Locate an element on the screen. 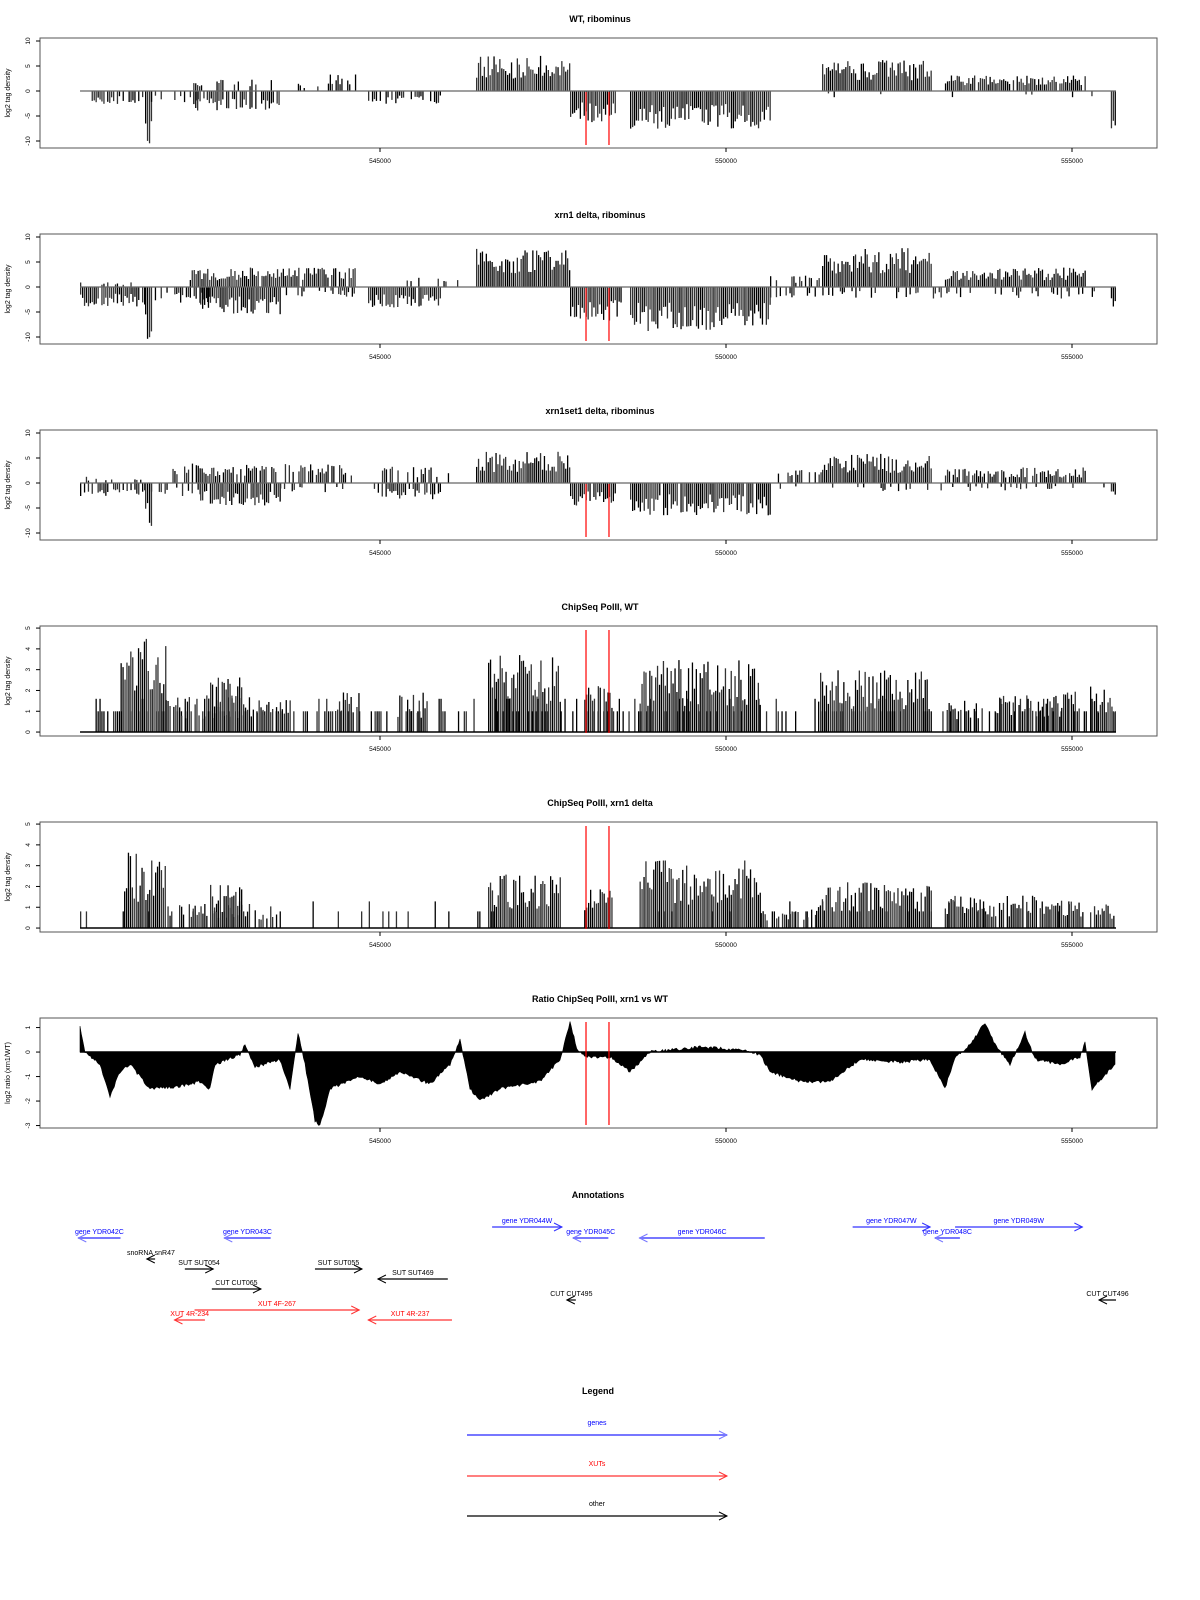 The image size is (1200, 1600). annotation-feature: gene YDR047W is located at coordinates (892, 1225).